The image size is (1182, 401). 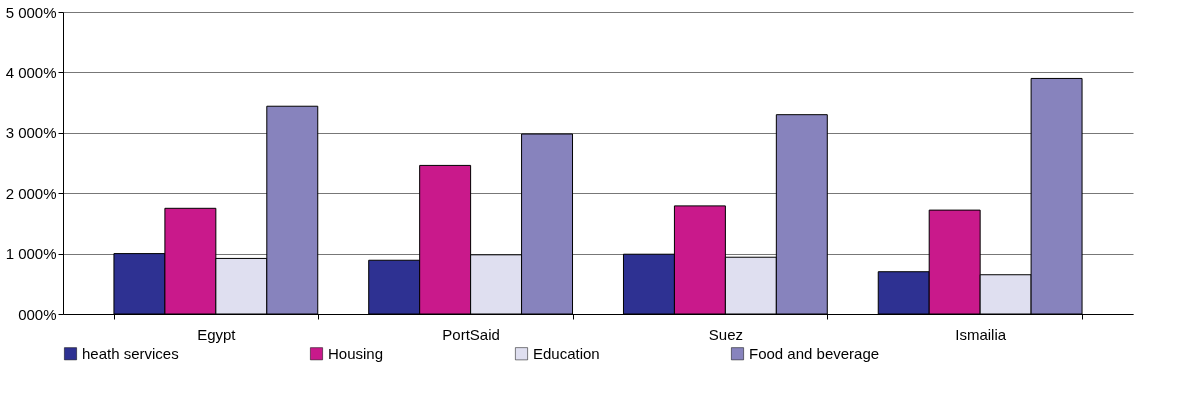 What do you see at coordinates (37, 314) in the screenshot?
I see `y-tick-label: 000%` at bounding box center [37, 314].